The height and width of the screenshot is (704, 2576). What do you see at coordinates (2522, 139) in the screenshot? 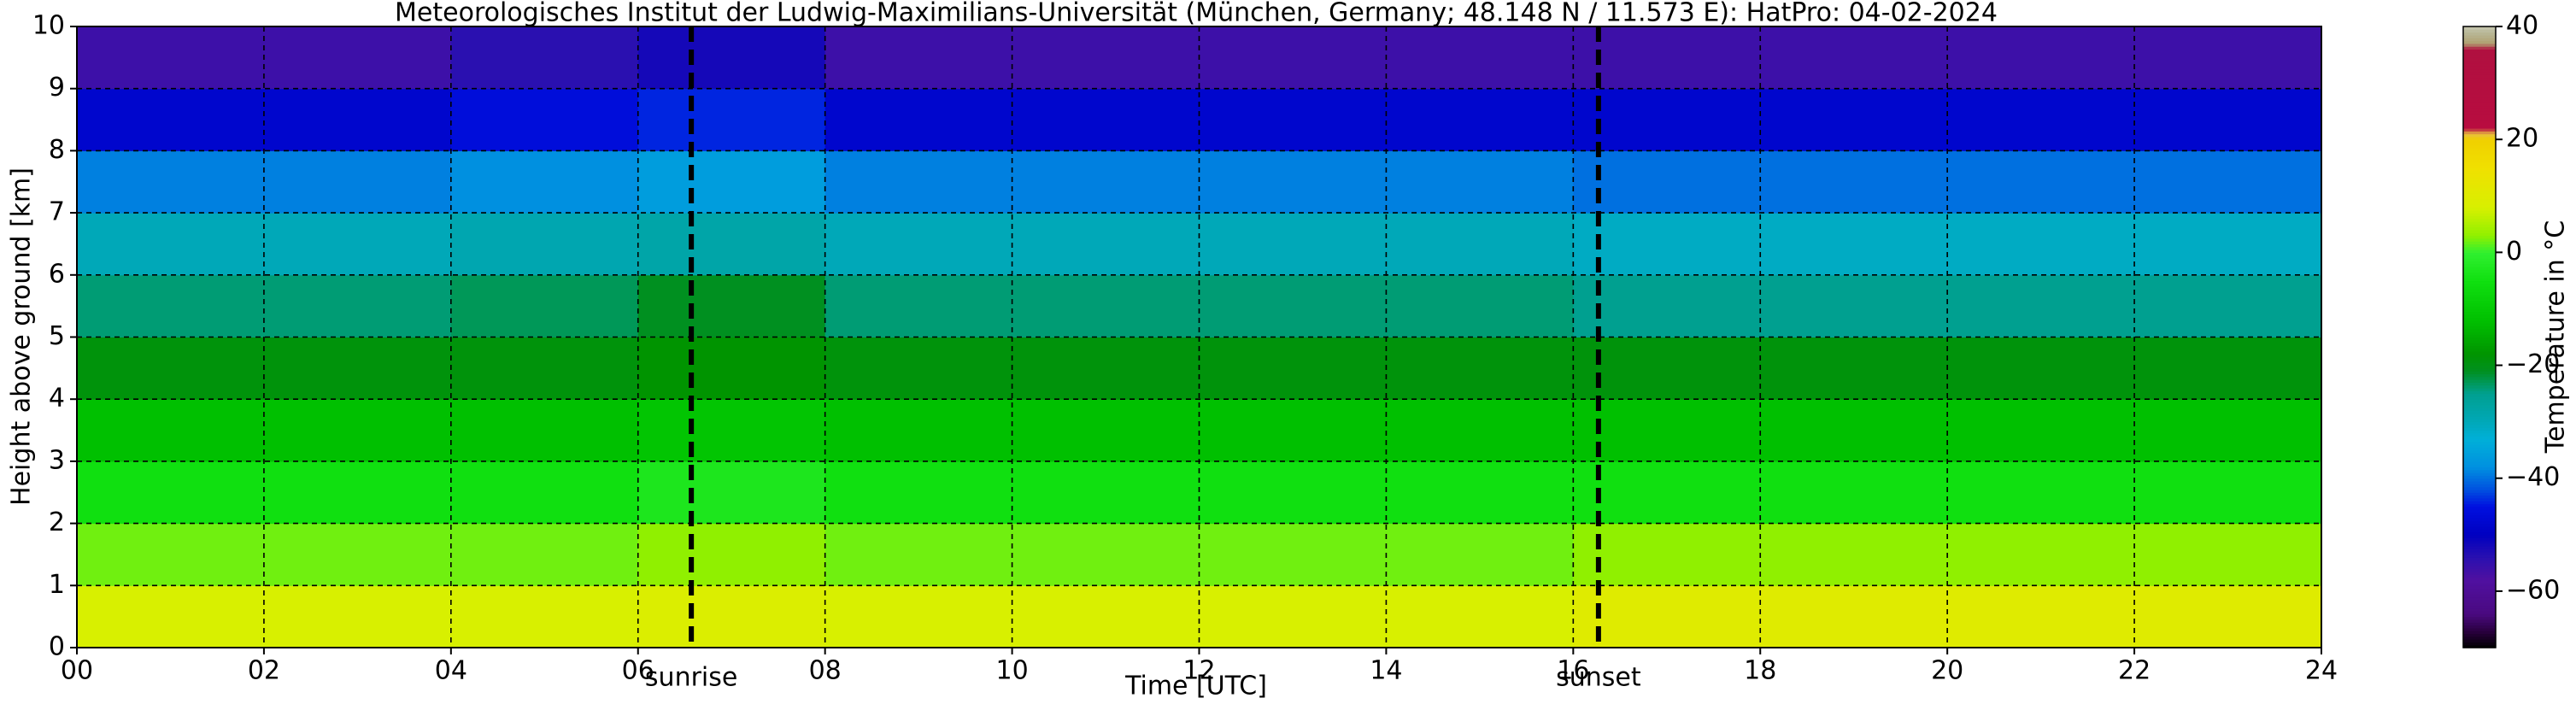
I see `colorbar-tick-label: 20` at bounding box center [2522, 139].